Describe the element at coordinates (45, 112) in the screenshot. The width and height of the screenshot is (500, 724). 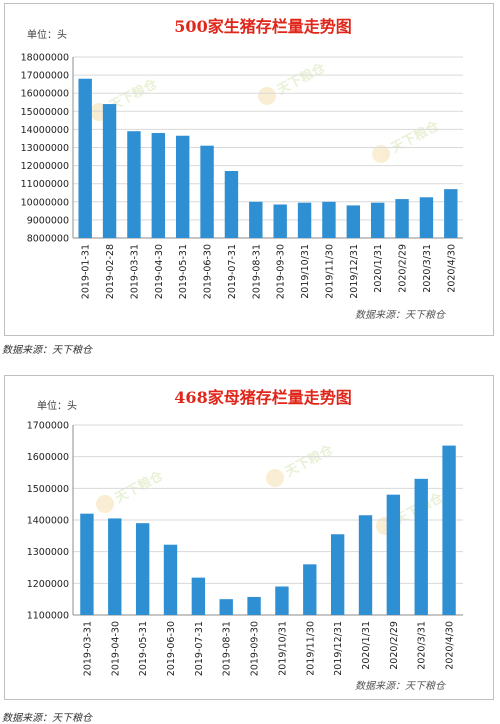
I see `y-tick-label: 15000000` at that location.